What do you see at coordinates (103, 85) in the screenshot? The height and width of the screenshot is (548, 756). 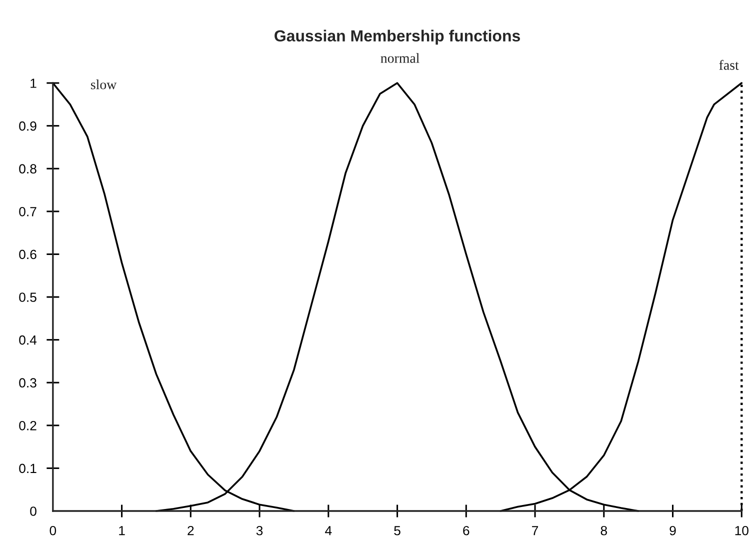 I see `series-label: slow` at bounding box center [103, 85].